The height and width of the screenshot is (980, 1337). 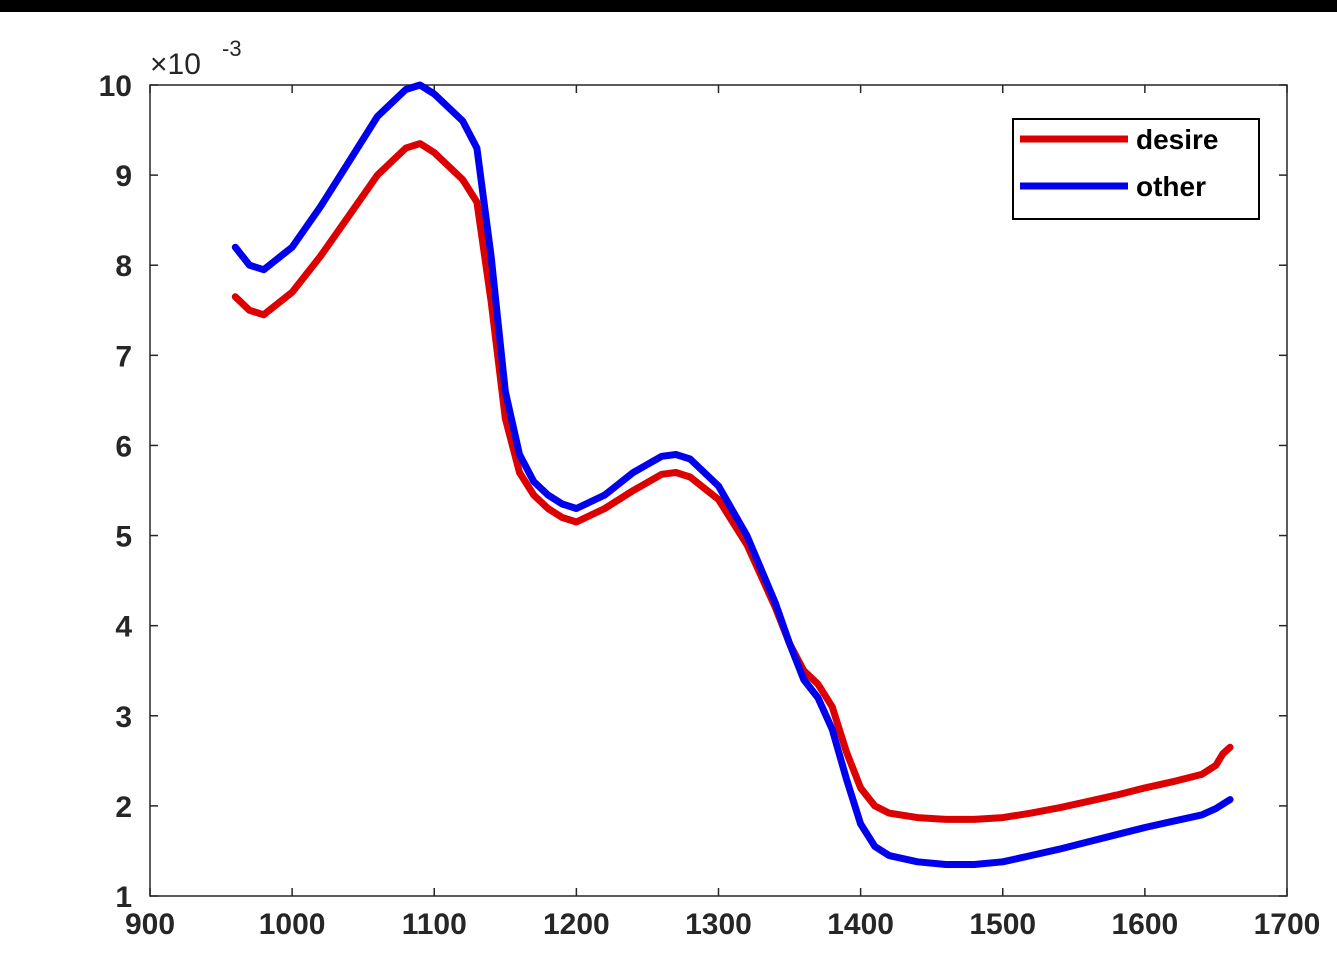 What do you see at coordinates (150, 924) in the screenshot?
I see `x-tick-label: 900` at bounding box center [150, 924].